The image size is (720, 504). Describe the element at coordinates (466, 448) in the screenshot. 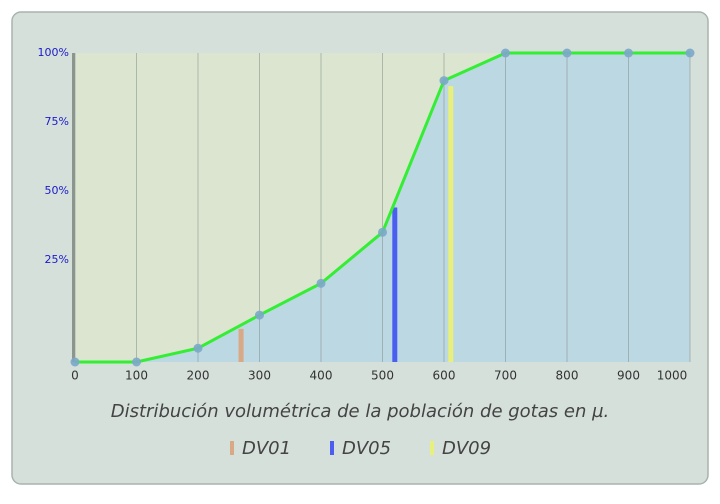

I see `legend-label: DV09` at that location.